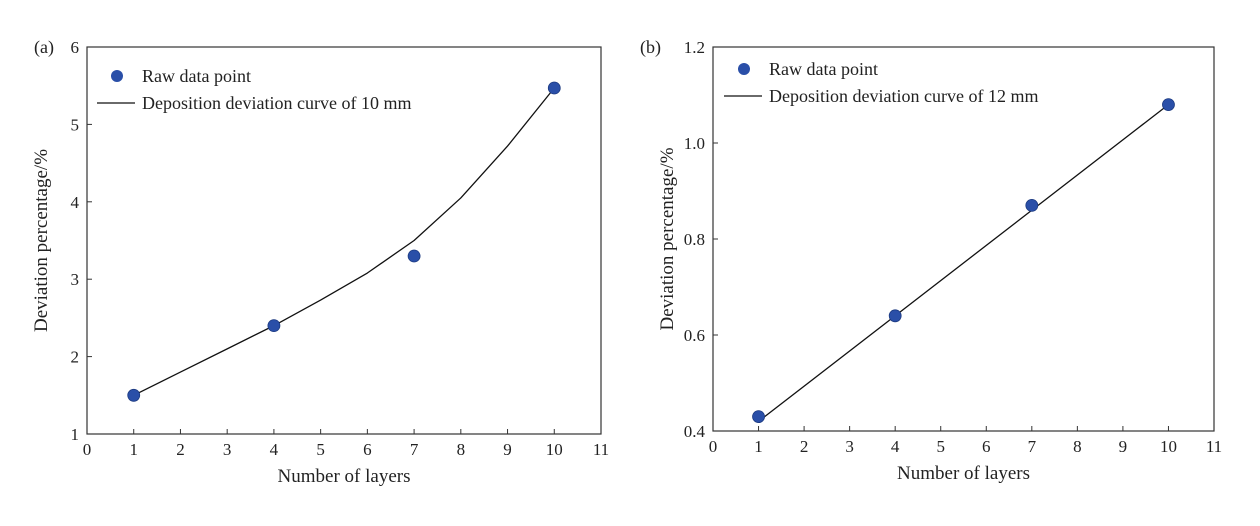  Describe the element at coordinates (276, 103) in the screenshot. I see `legend-label-line: Deposition deviation curve of 10 mm` at that location.